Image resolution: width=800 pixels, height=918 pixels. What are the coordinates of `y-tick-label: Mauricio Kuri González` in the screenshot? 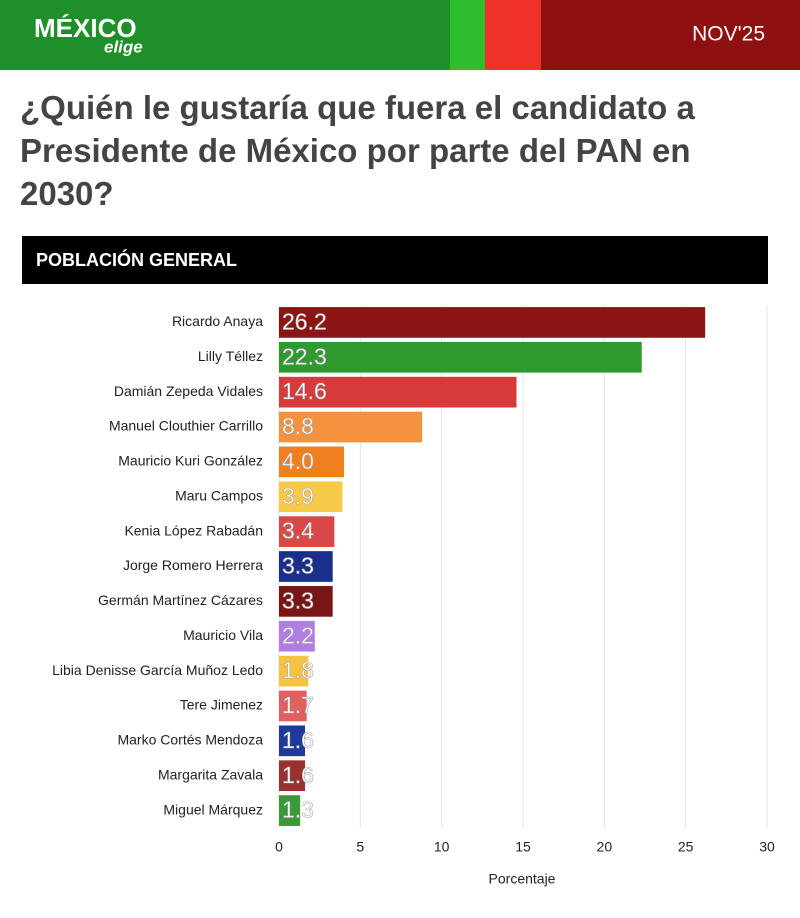 It's located at (190, 461).